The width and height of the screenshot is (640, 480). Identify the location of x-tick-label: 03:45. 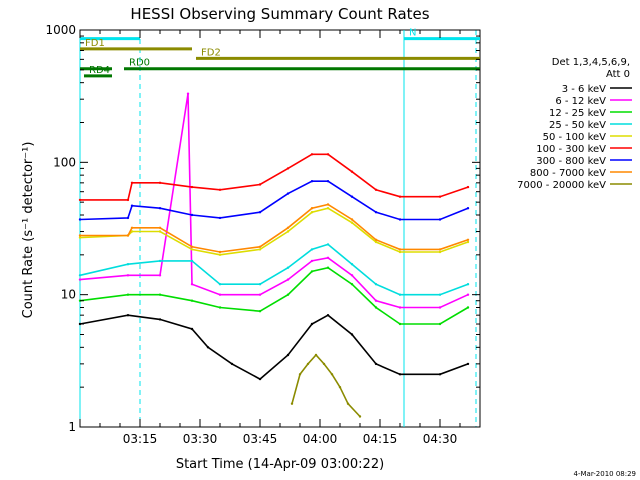
(260, 439).